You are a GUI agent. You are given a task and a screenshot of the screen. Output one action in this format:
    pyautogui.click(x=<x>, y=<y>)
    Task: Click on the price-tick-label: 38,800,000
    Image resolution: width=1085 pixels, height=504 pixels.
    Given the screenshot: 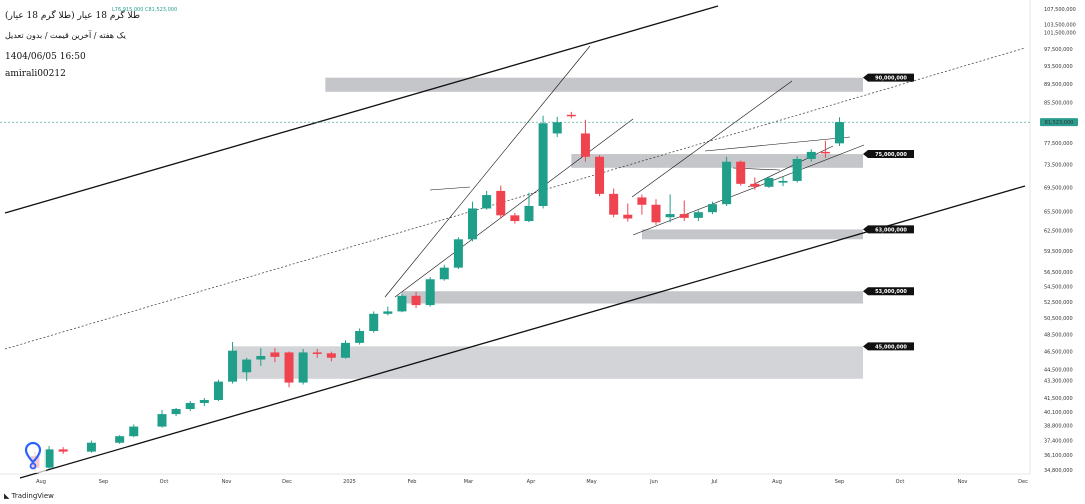 What is the action you would take?
    pyautogui.click(x=1058, y=427)
    